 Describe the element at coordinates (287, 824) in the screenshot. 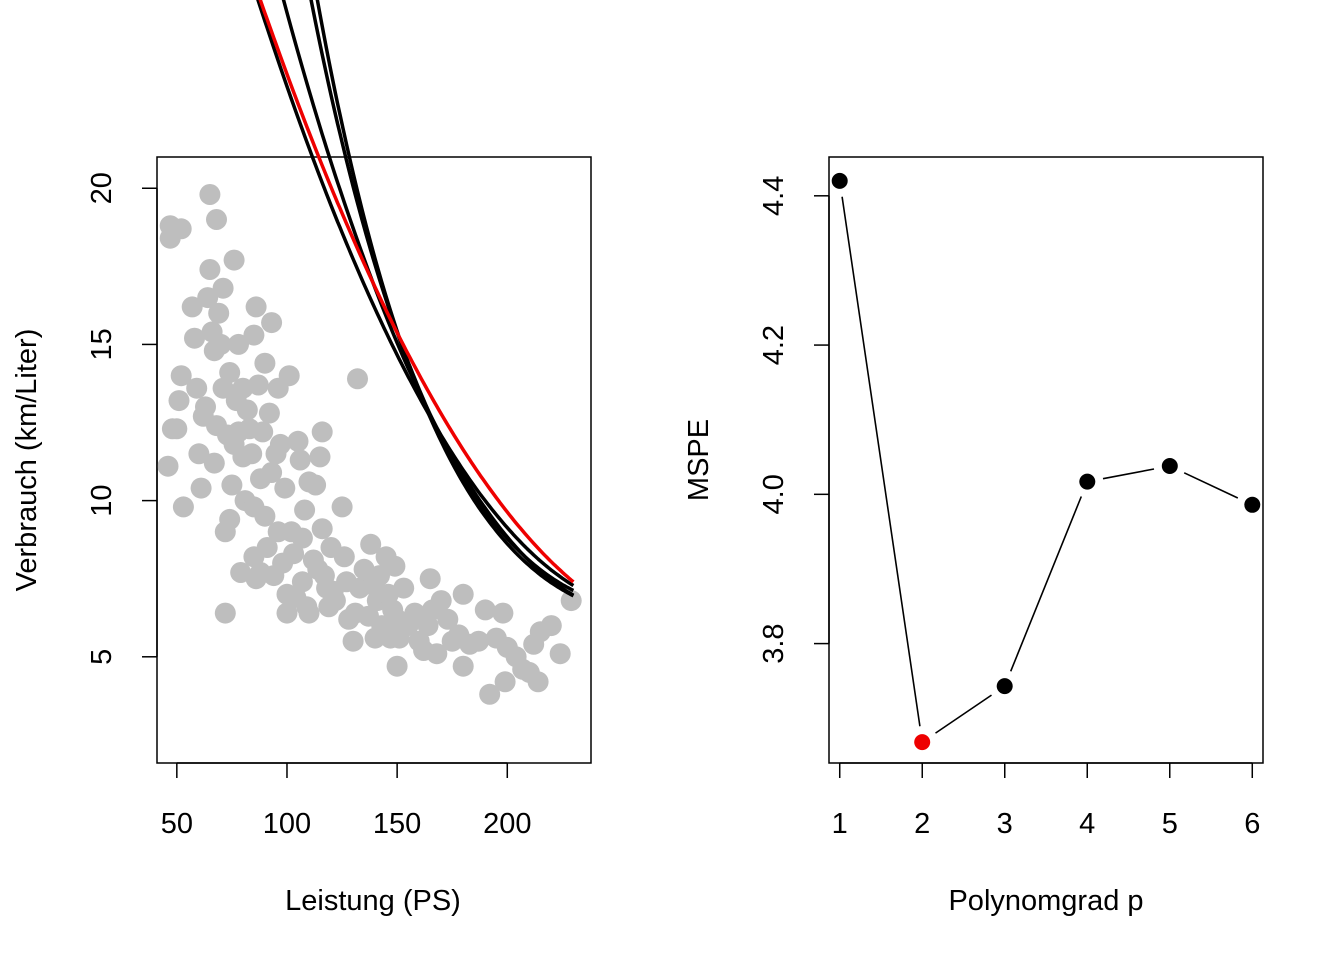

I see `x-tick-label: 100` at that location.